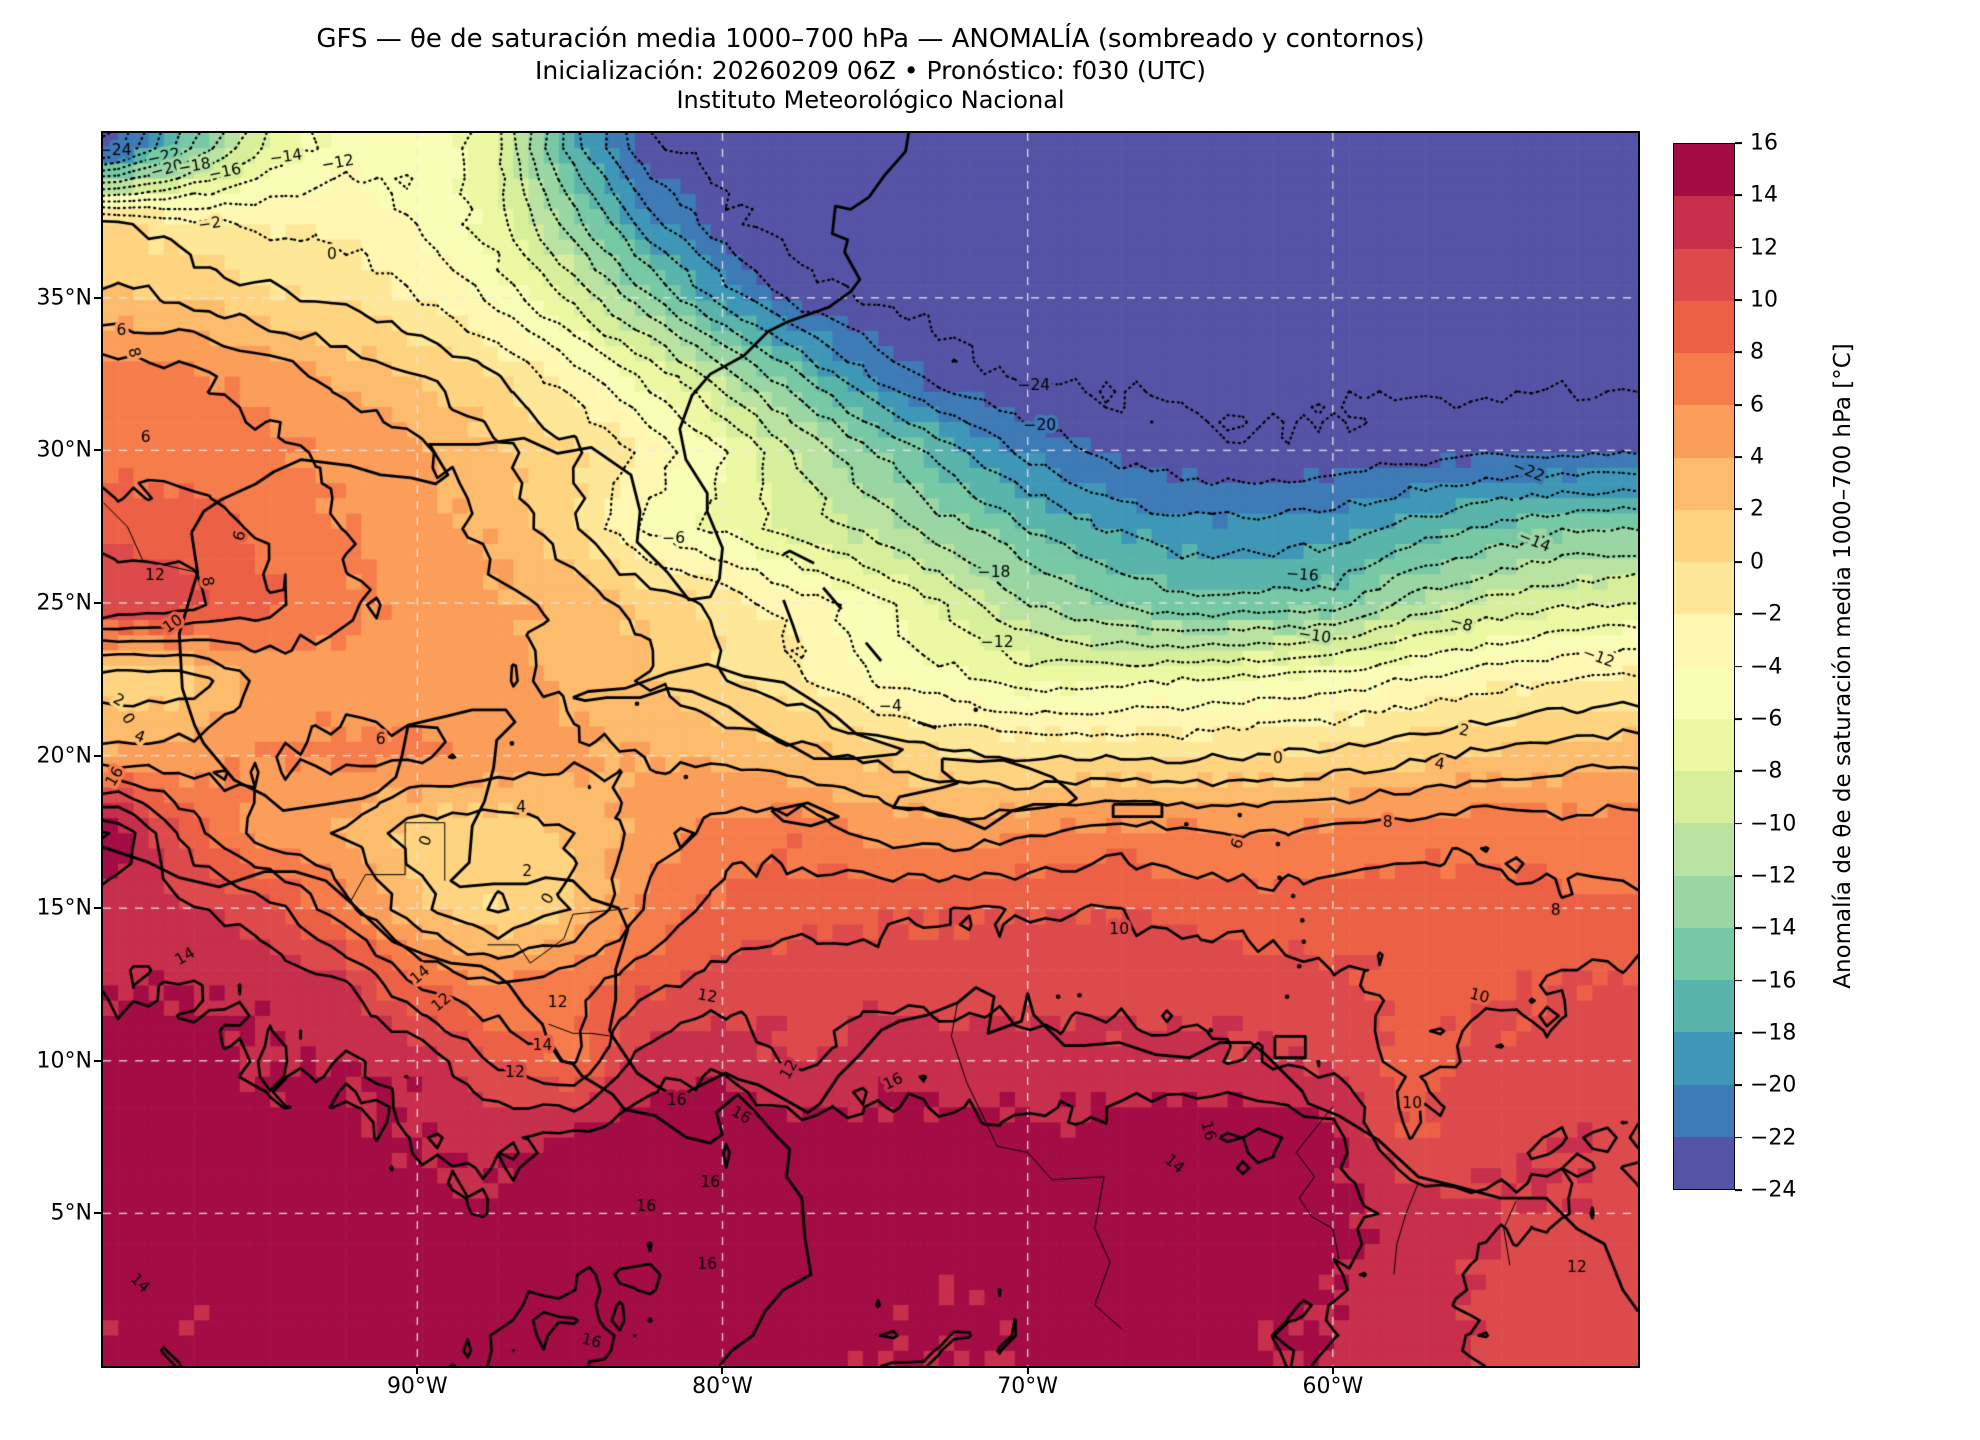  I want to click on colorbar-tick-label-6: 6, so click(1757, 405).